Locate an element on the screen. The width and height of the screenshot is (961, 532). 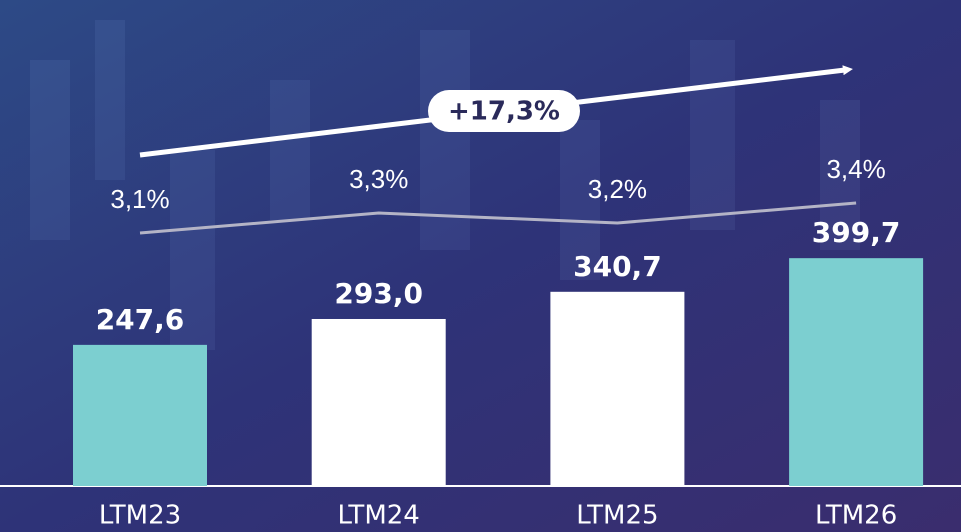
line is located at coordinates (498, 218).